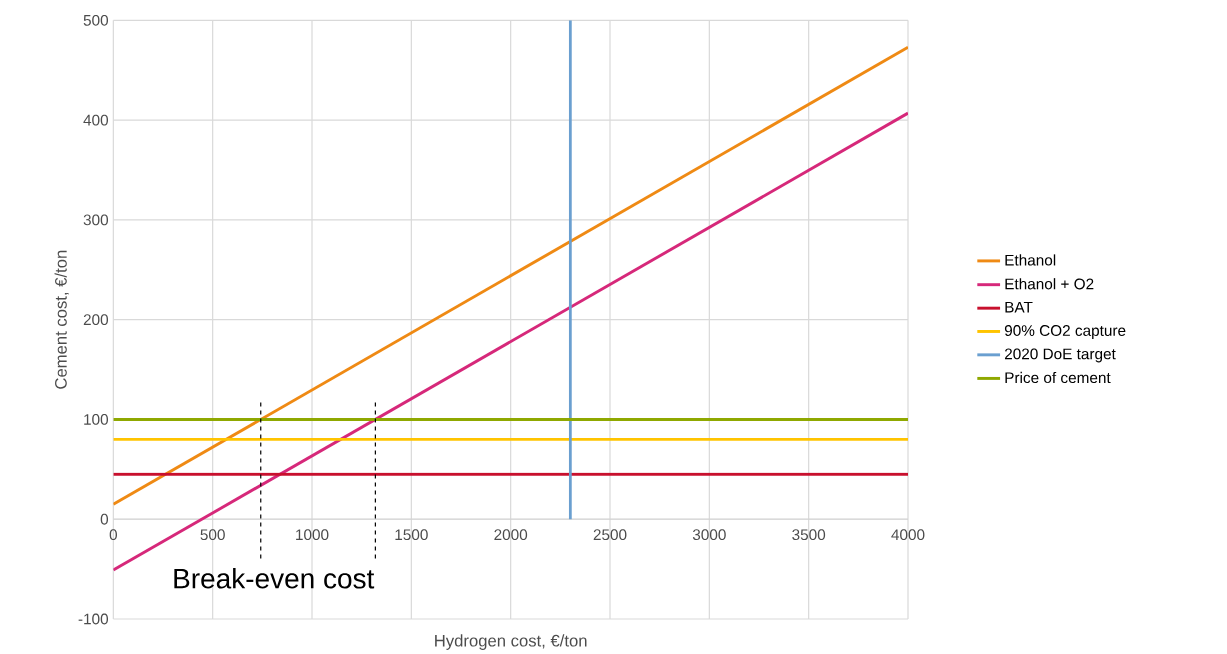 The image size is (1227, 654). Describe the element at coordinates (274, 578) in the screenshot. I see `annotation: Break-even cost` at that location.